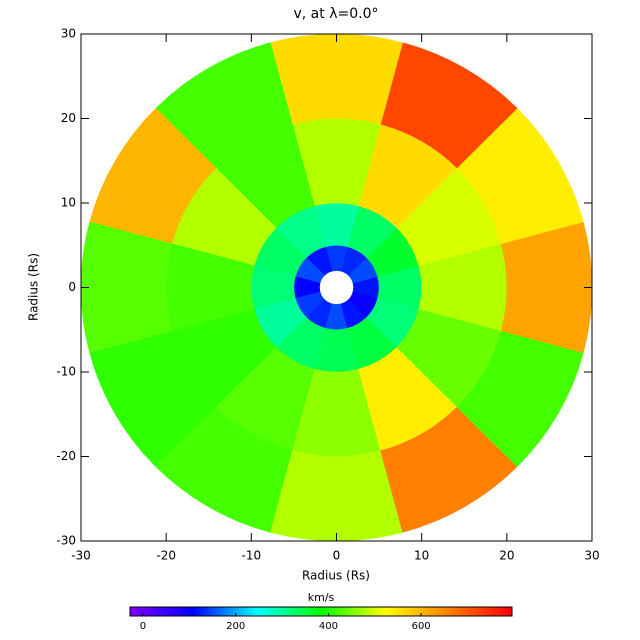 This screenshot has width=640, height=640. Describe the element at coordinates (81, 556) in the screenshot. I see `x-tick-label: -30` at that location.